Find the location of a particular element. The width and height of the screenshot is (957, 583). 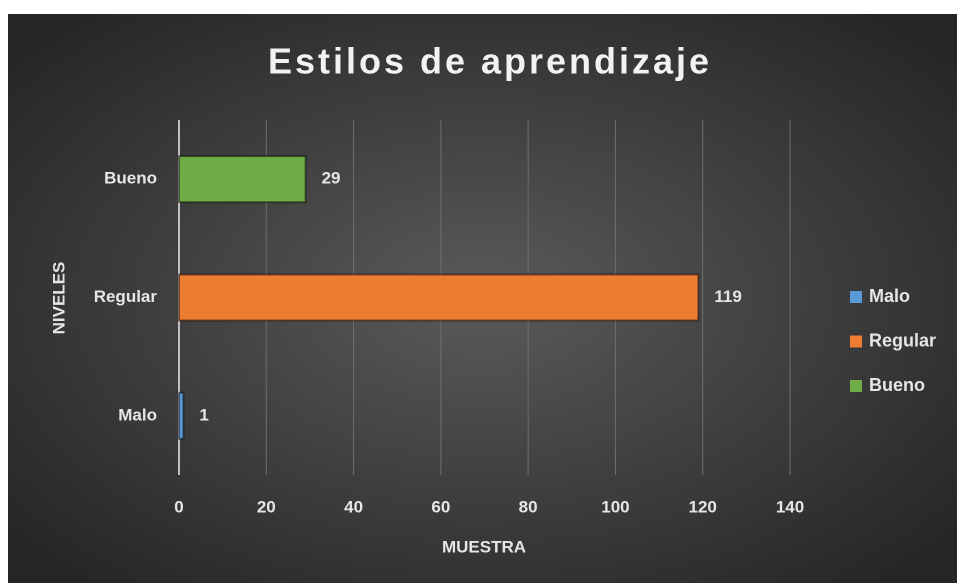

y-tick-label: Regular is located at coordinates (126, 296).